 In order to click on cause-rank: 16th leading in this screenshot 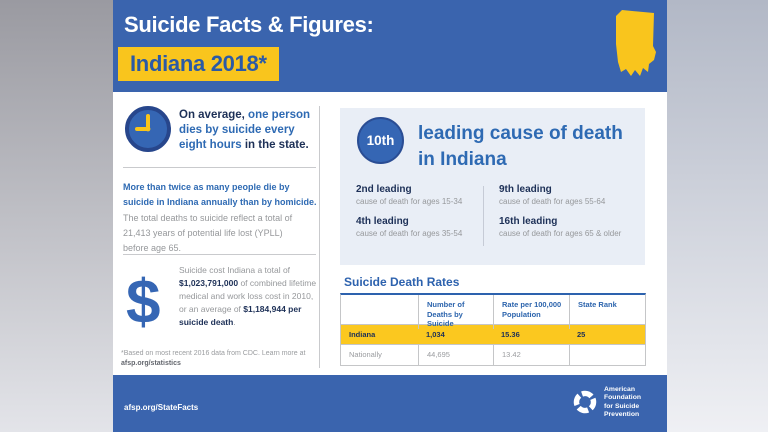, I will do `click(528, 221)`.